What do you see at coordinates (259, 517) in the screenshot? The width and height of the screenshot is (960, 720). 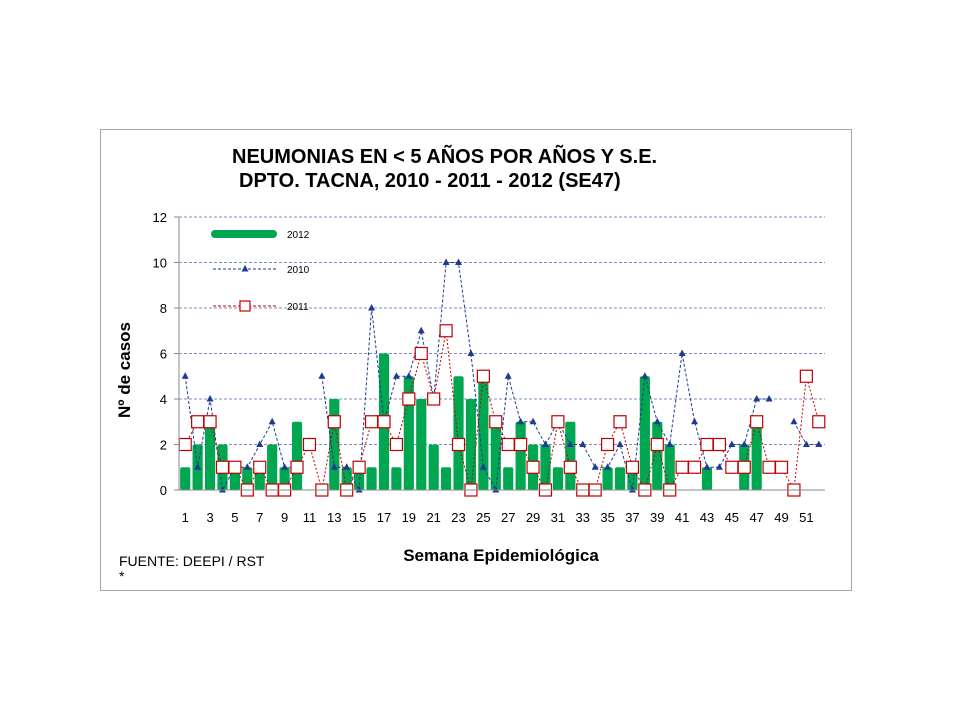 I see `x-tick-label: 7` at bounding box center [259, 517].